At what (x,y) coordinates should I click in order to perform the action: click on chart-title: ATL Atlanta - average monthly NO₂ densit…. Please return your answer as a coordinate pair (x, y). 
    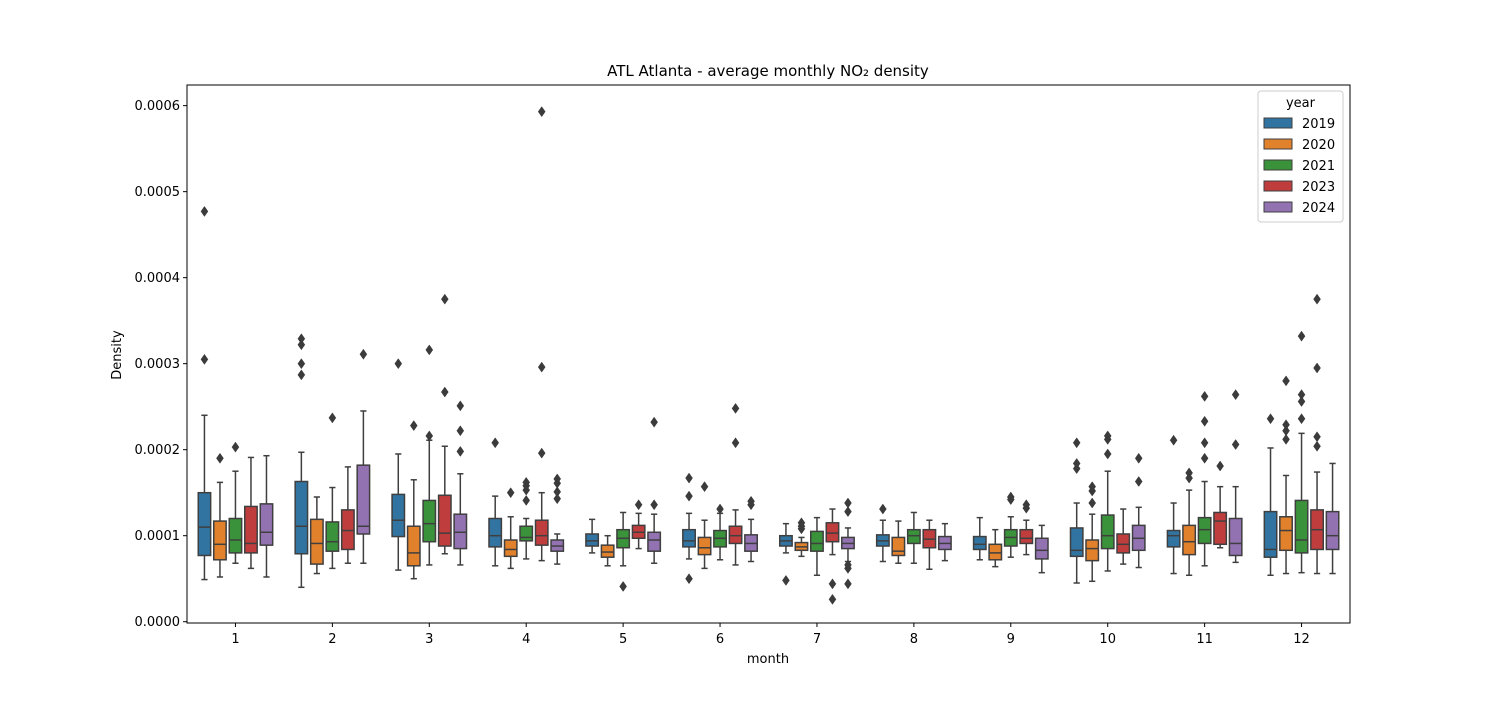
    Looking at the image, I should click on (768, 71).